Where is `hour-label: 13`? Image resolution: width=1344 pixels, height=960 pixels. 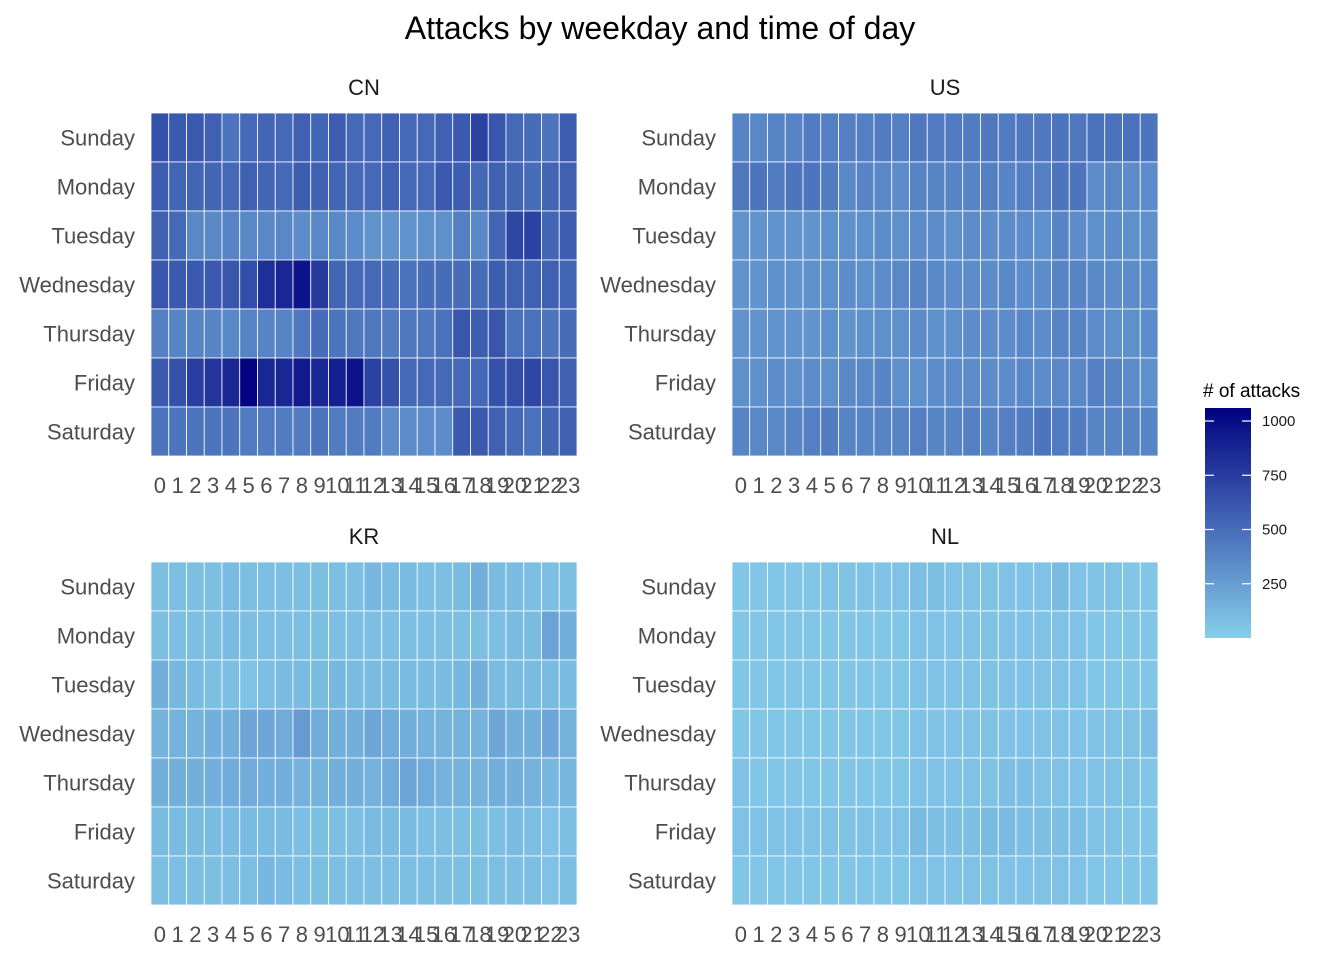 hour-label: 13 is located at coordinates (390, 934).